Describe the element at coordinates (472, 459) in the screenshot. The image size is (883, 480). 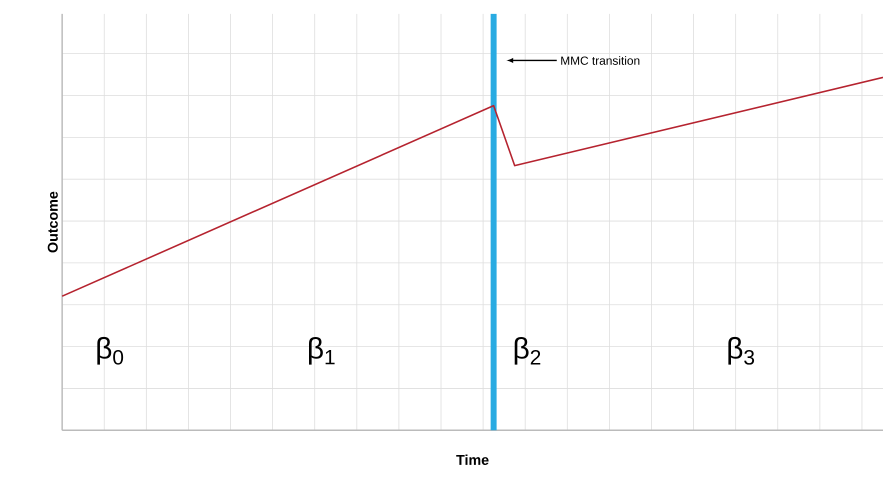
I see `x-axis-title: Time` at that location.